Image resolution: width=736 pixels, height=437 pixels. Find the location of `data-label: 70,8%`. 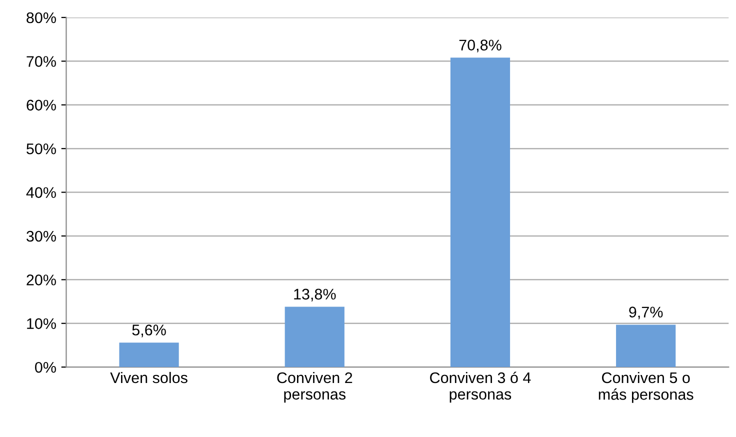

data-label: 70,8% is located at coordinates (480, 46).